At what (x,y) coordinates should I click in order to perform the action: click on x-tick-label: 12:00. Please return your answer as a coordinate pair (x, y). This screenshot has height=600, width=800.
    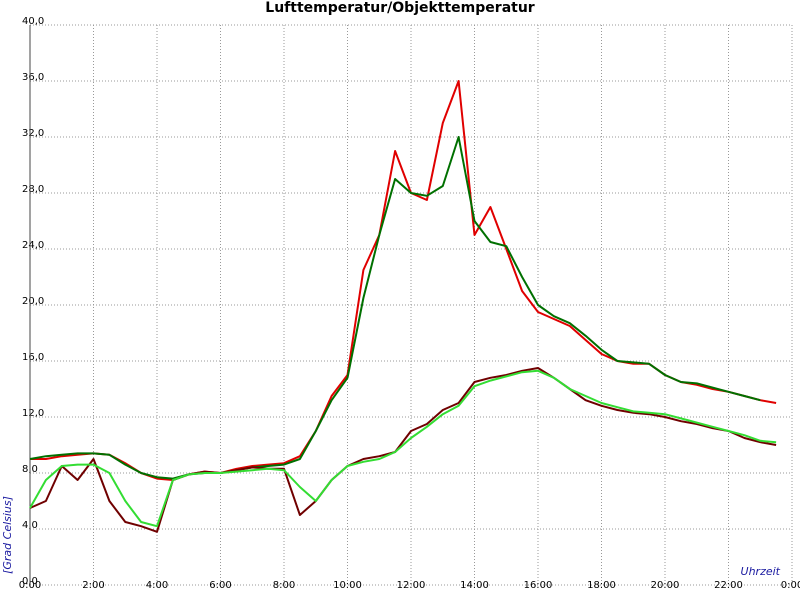
    Looking at the image, I should click on (411, 585).